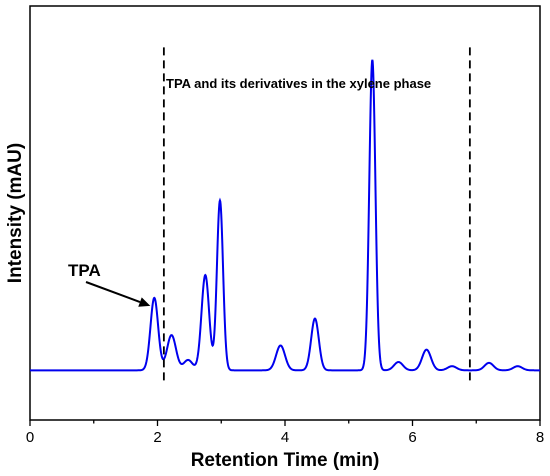 The height and width of the screenshot is (476, 550). Describe the element at coordinates (144, 302) in the screenshot. I see `tpa-arrowhead` at that location.